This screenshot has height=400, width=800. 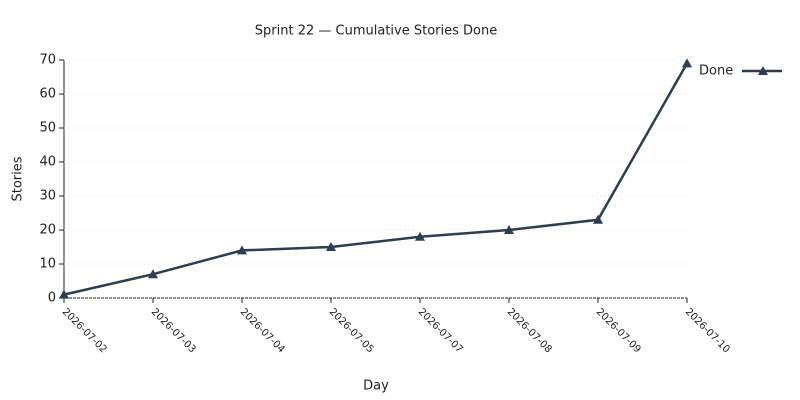 What do you see at coordinates (84, 330) in the screenshot?
I see `x-tick-label: 2026-07-02` at bounding box center [84, 330].